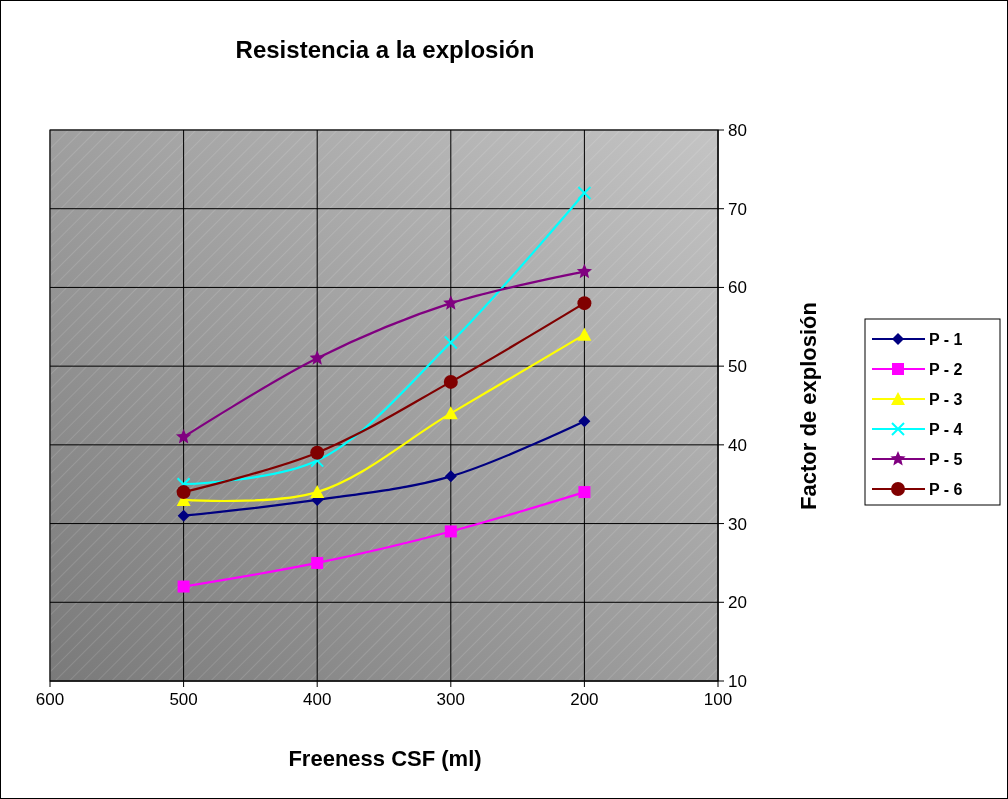  Describe the element at coordinates (317, 699) in the screenshot. I see `x-tick-label: 400` at that location.